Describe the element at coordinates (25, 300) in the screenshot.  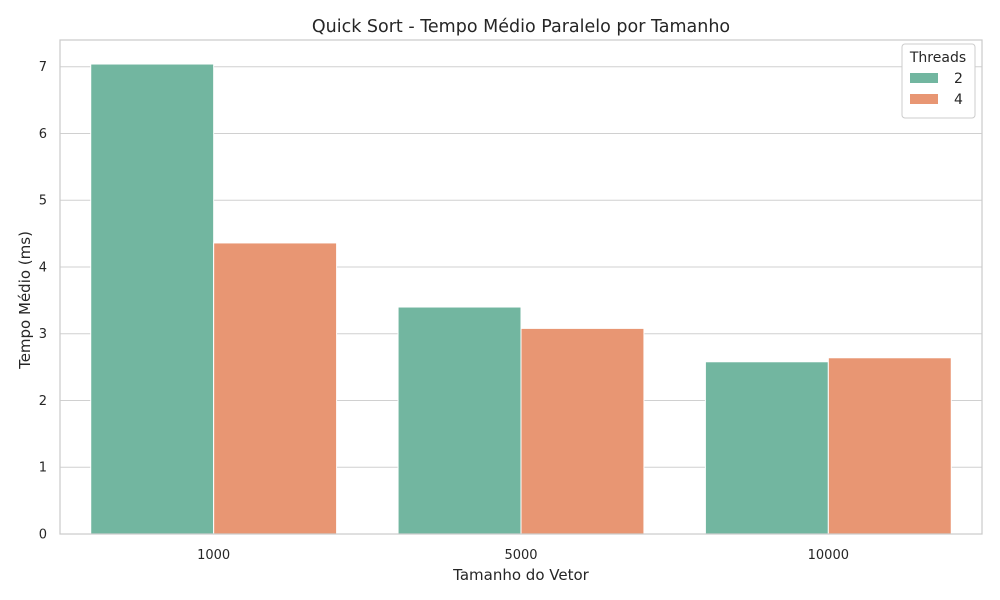
I see `y-axis-label: Tempo Médio (ms)` at that location.